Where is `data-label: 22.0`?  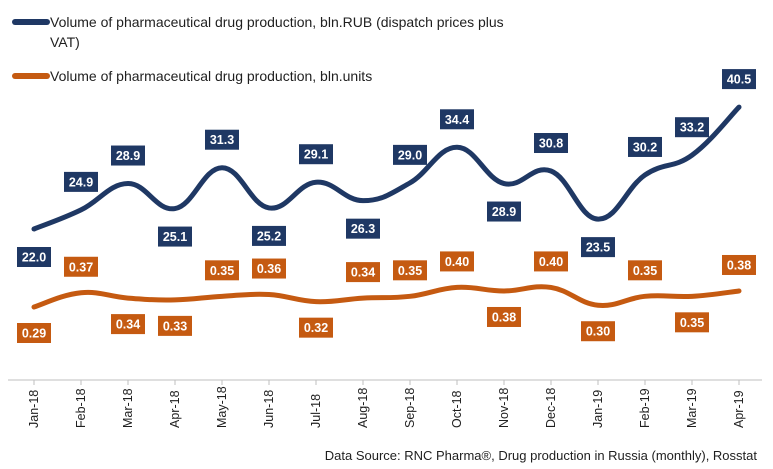
data-label: 22.0 is located at coordinates (34, 257).